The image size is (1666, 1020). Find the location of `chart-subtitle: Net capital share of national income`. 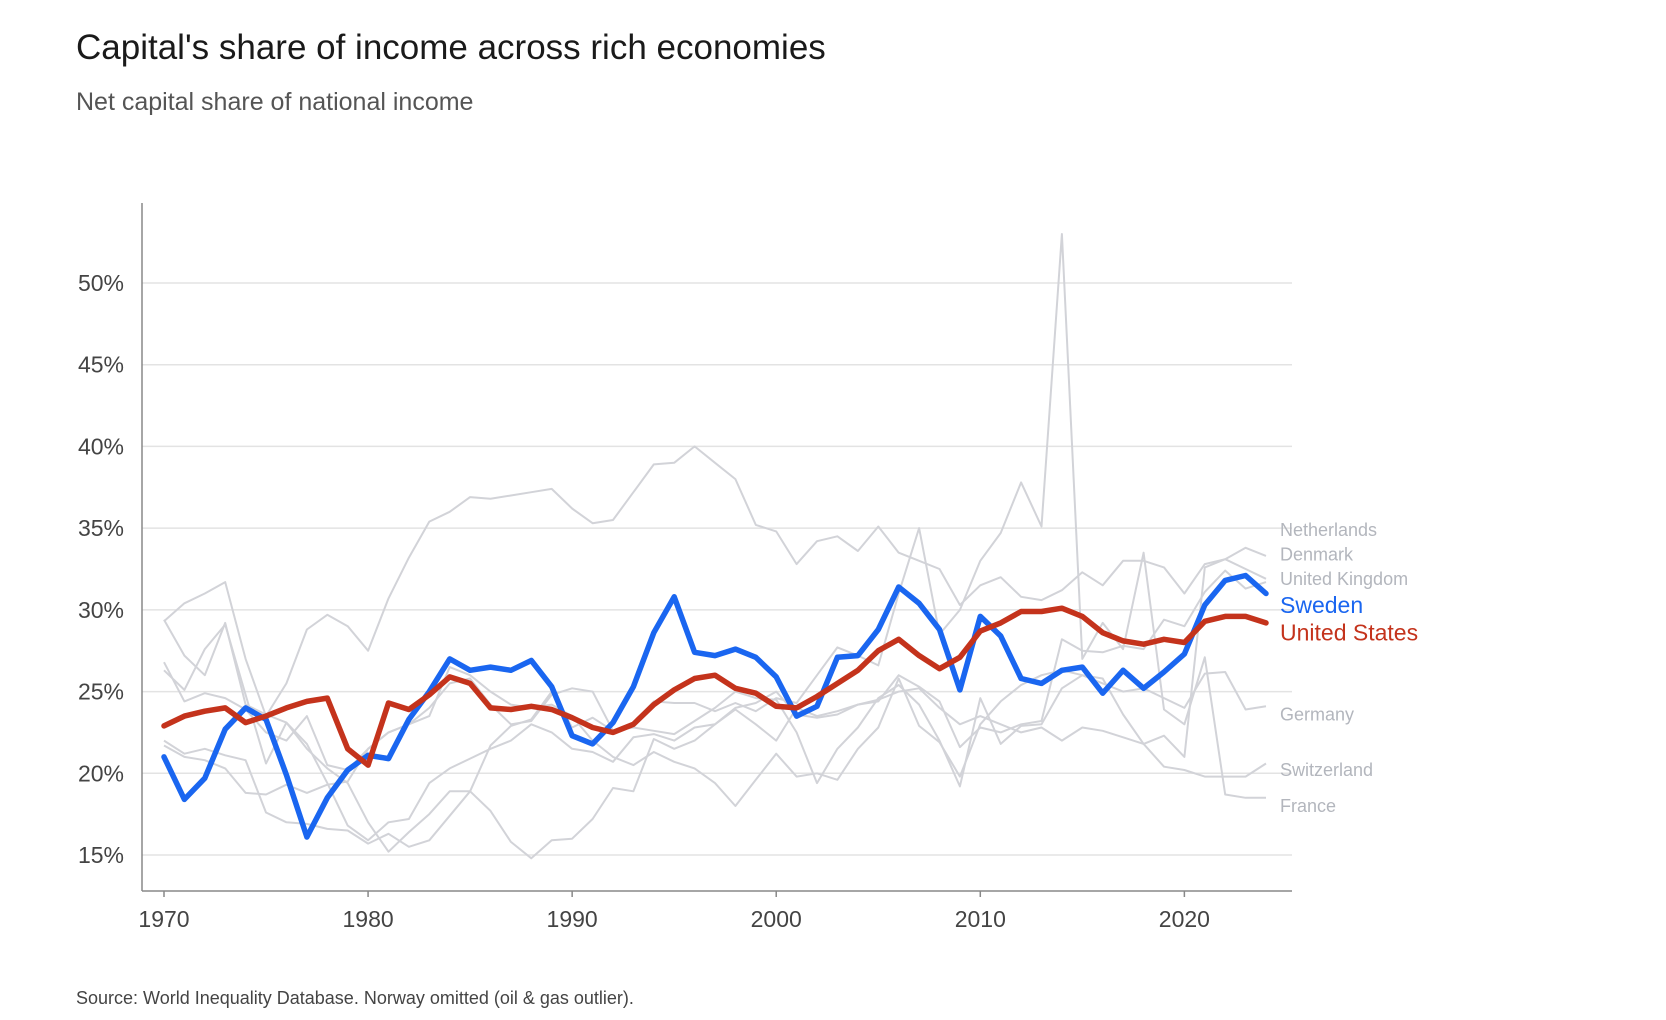

chart-subtitle: Net capital share of national income is located at coordinates (275, 102).